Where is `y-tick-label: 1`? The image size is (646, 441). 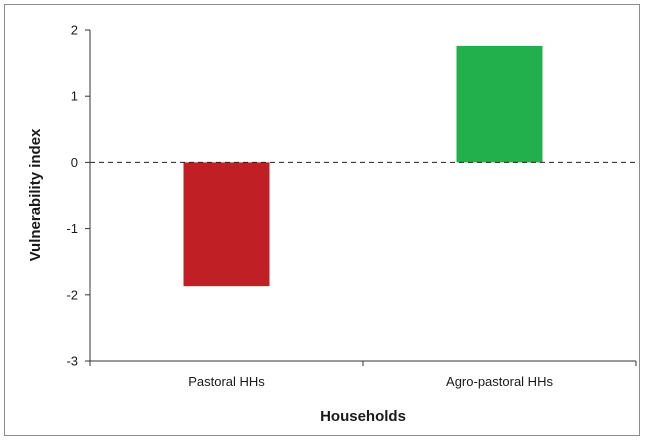 y-tick-label: 1 is located at coordinates (74, 96).